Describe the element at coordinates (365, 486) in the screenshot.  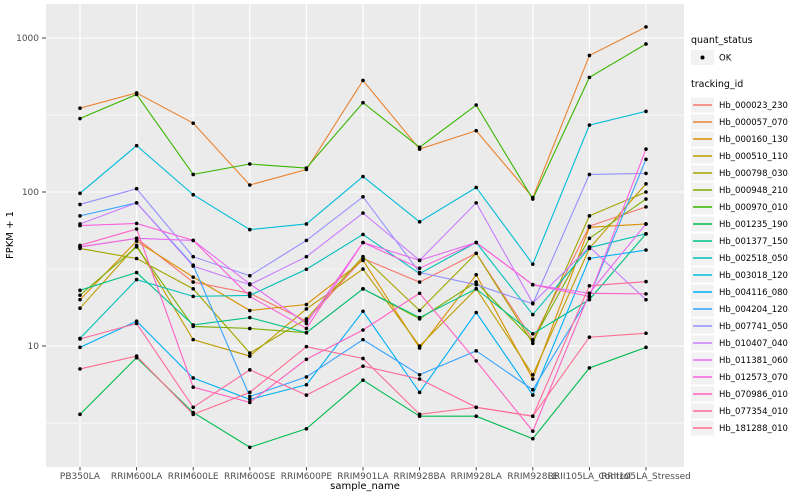
I see `x-axis-title: sample_name` at that location.